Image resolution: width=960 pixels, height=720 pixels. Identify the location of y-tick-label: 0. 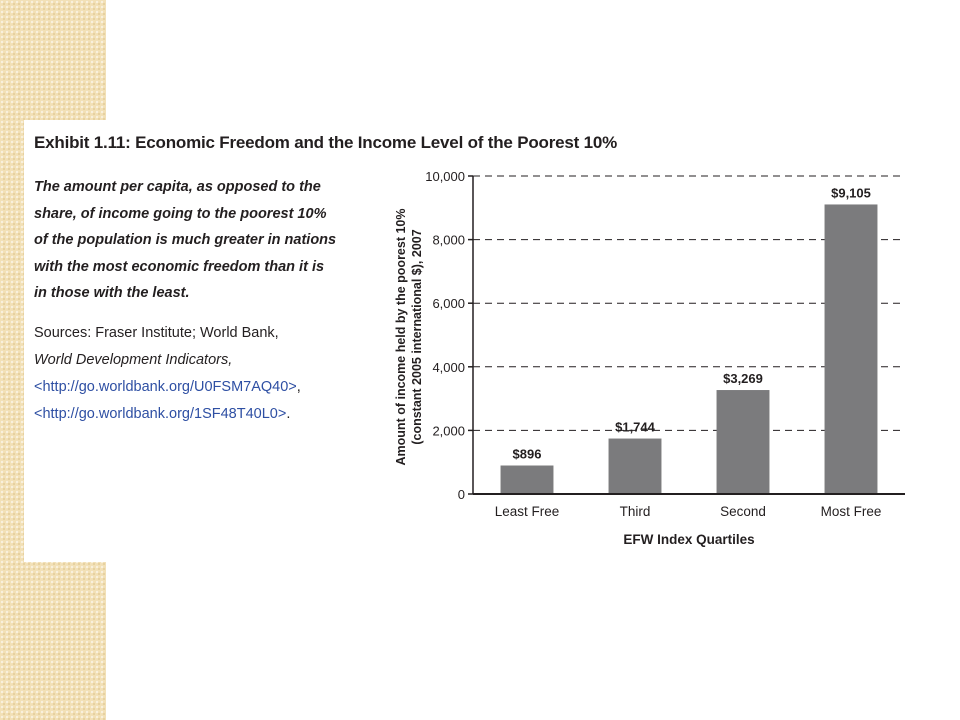
(461, 494).